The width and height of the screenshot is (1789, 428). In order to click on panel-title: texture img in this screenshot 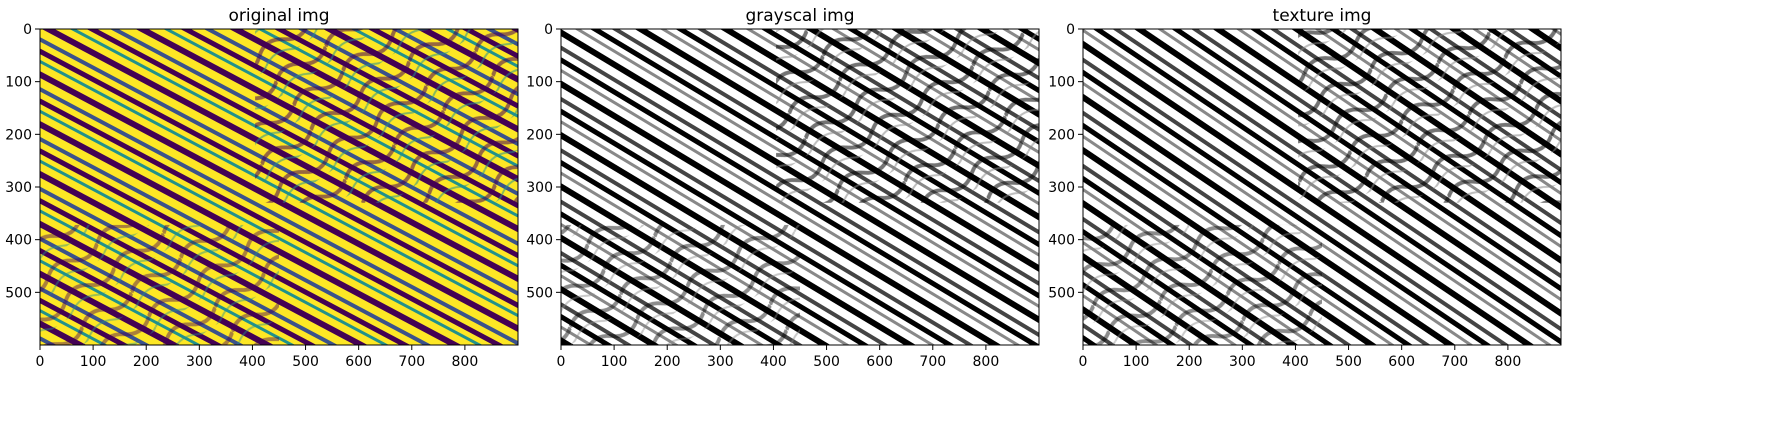, I will do `click(1322, 16)`.